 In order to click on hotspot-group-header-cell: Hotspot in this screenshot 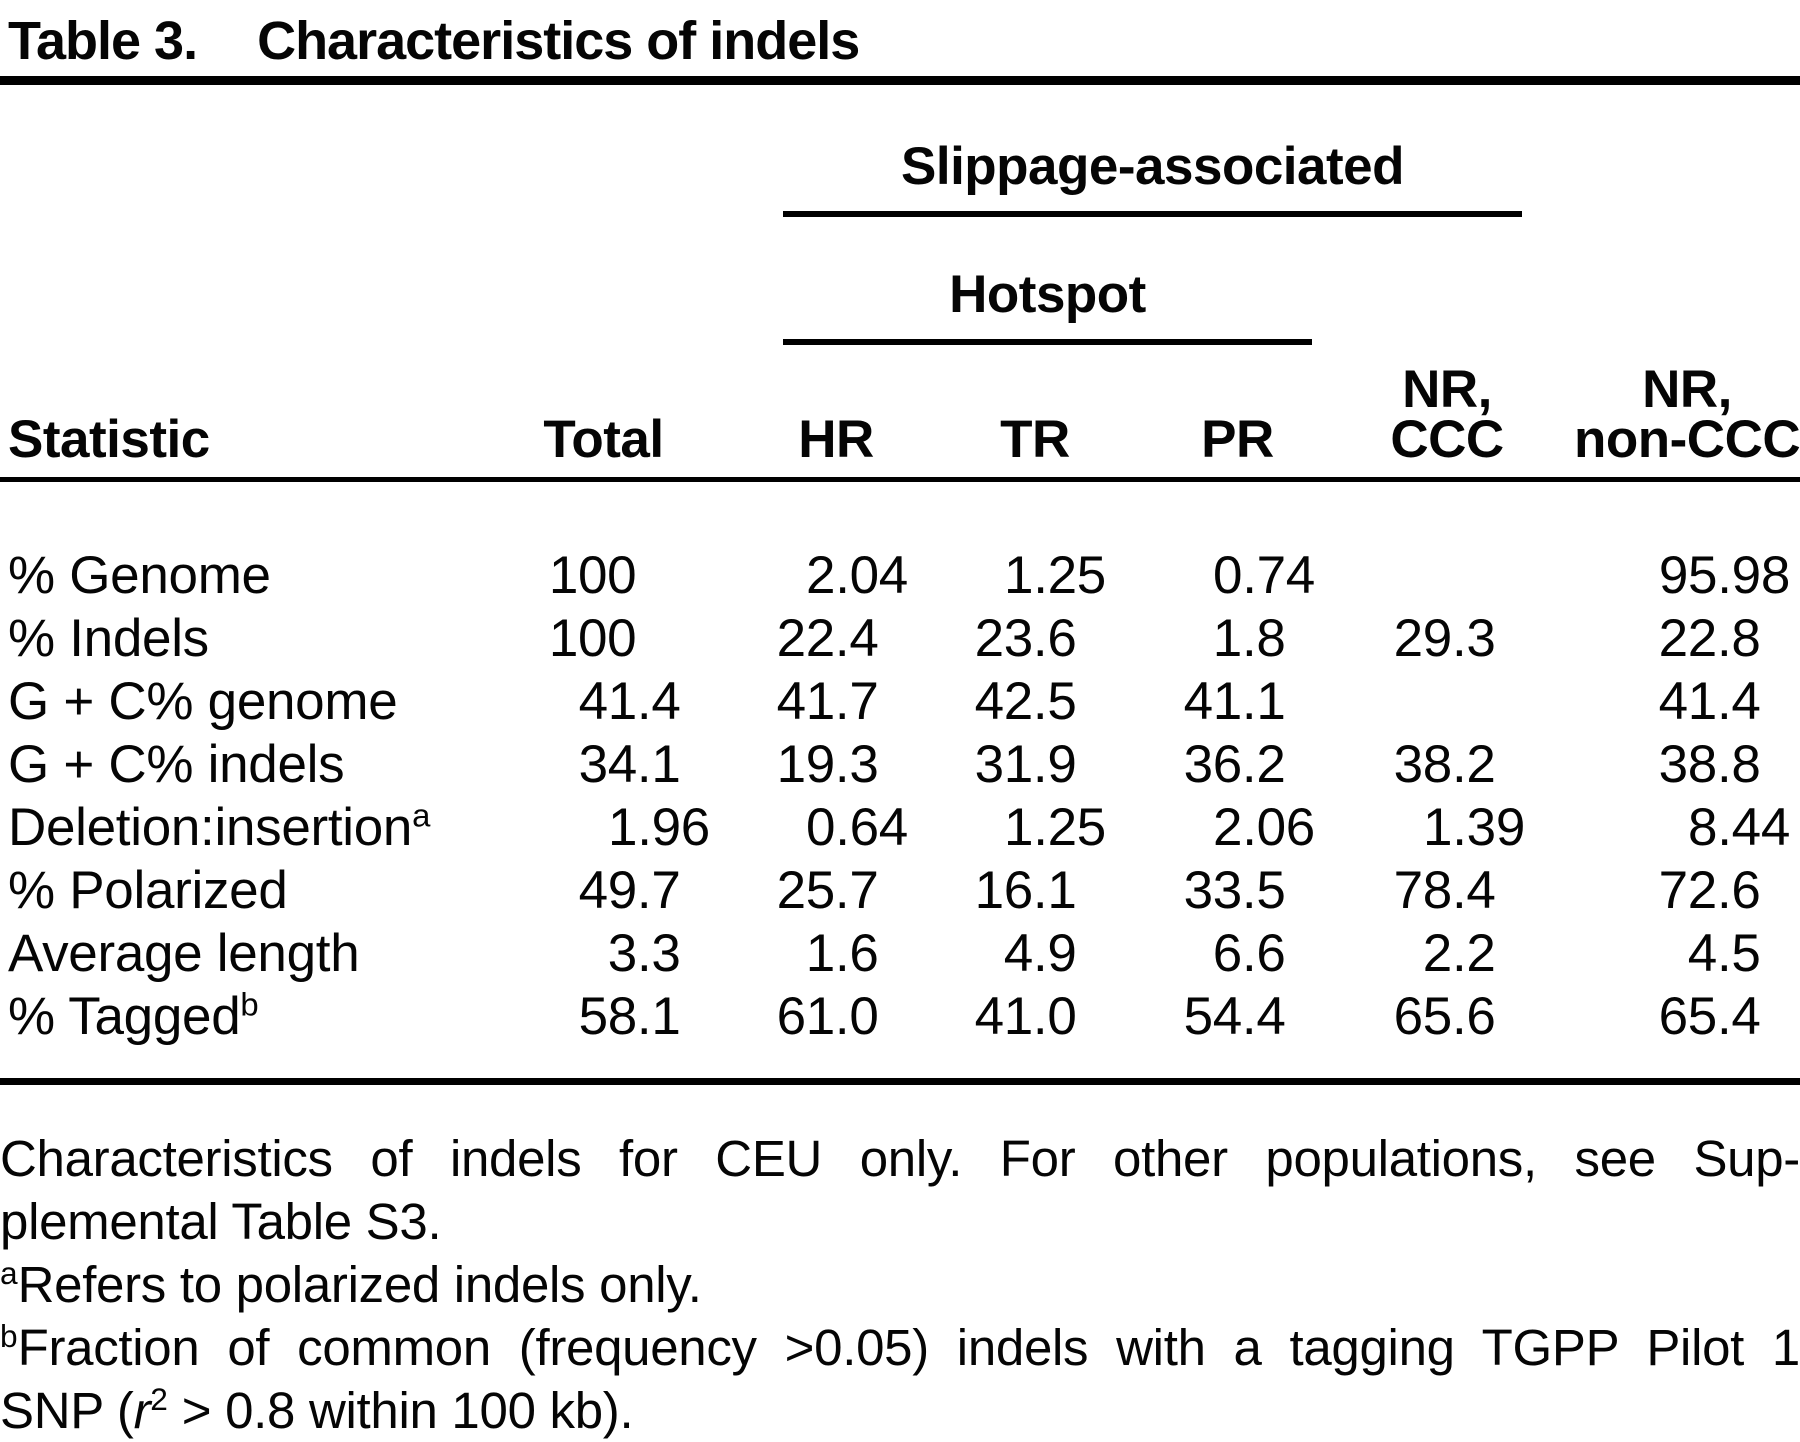, I will do `click(1017, 281)`.